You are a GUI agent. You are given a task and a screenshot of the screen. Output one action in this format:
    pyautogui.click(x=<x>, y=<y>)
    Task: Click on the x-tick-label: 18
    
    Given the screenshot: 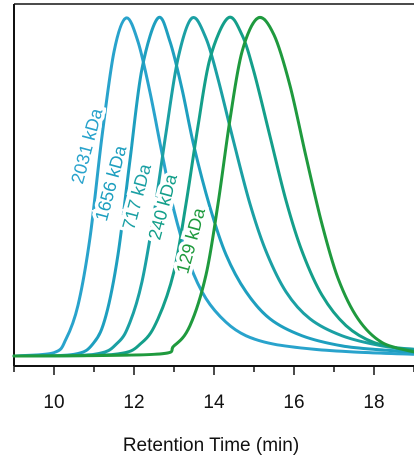 What is the action you would take?
    pyautogui.click(x=373, y=402)
    